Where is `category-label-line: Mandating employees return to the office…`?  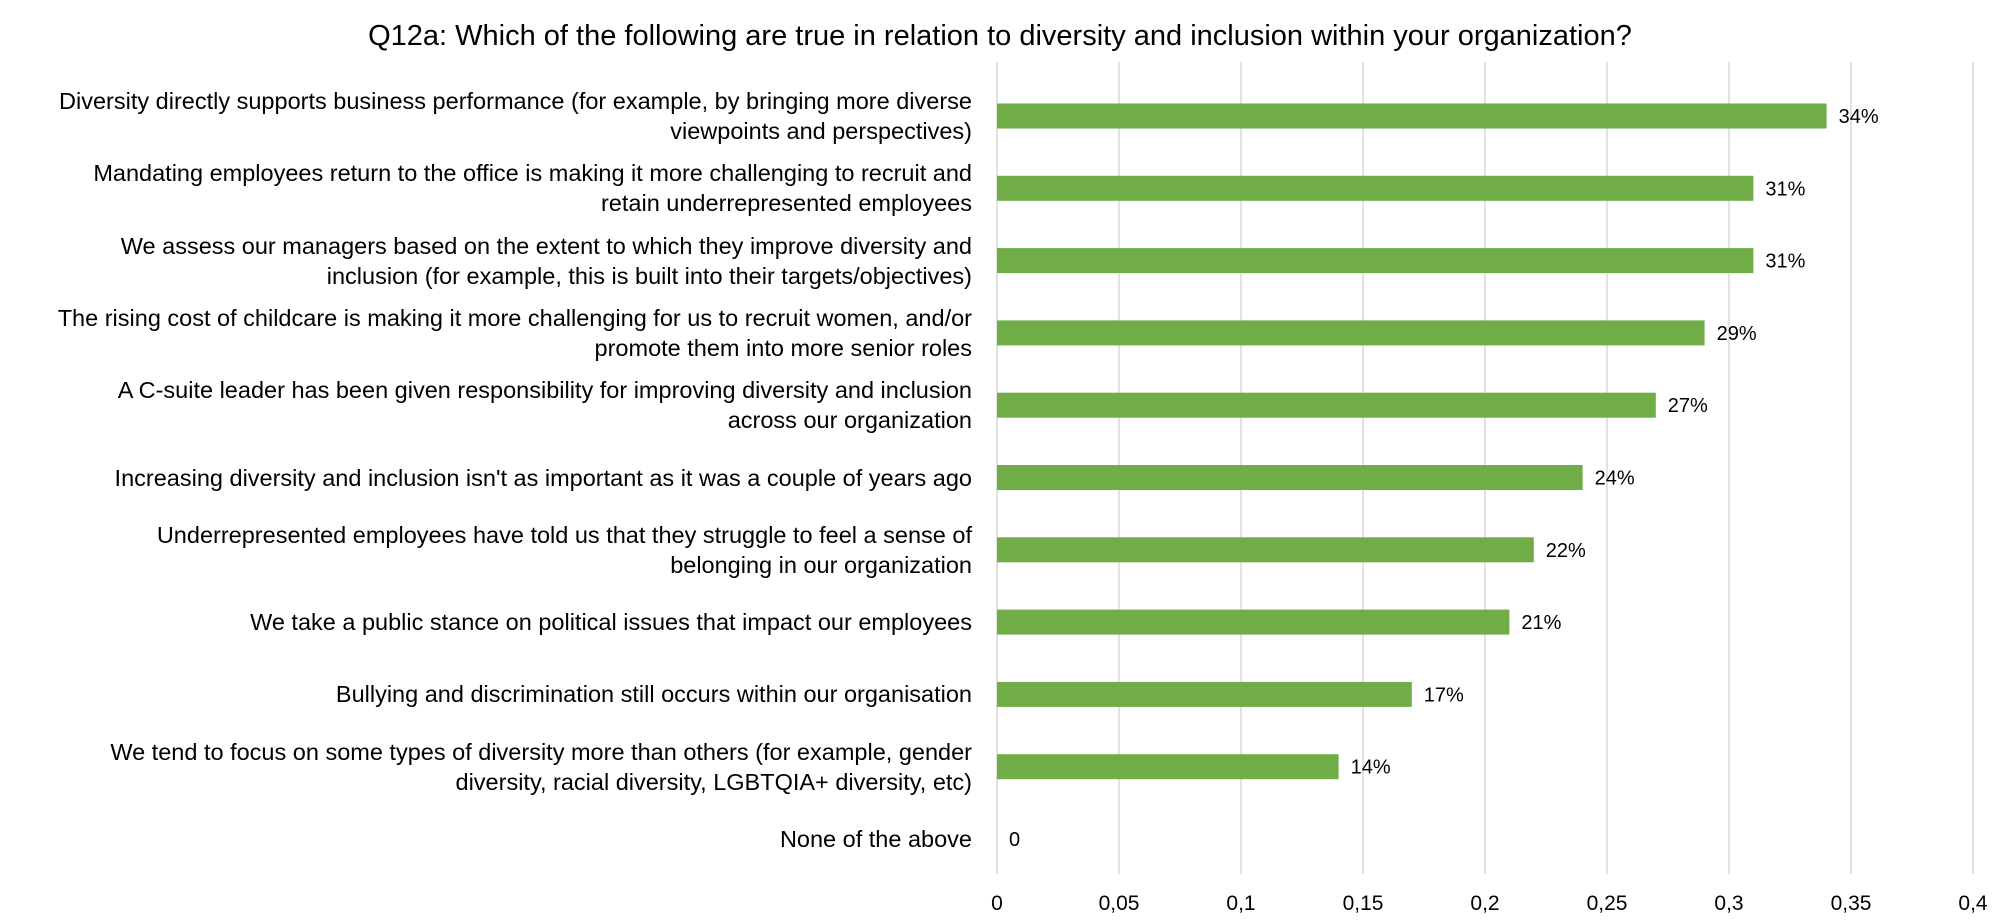
category-label-line: Mandating employees return to the office… is located at coordinates (532, 173).